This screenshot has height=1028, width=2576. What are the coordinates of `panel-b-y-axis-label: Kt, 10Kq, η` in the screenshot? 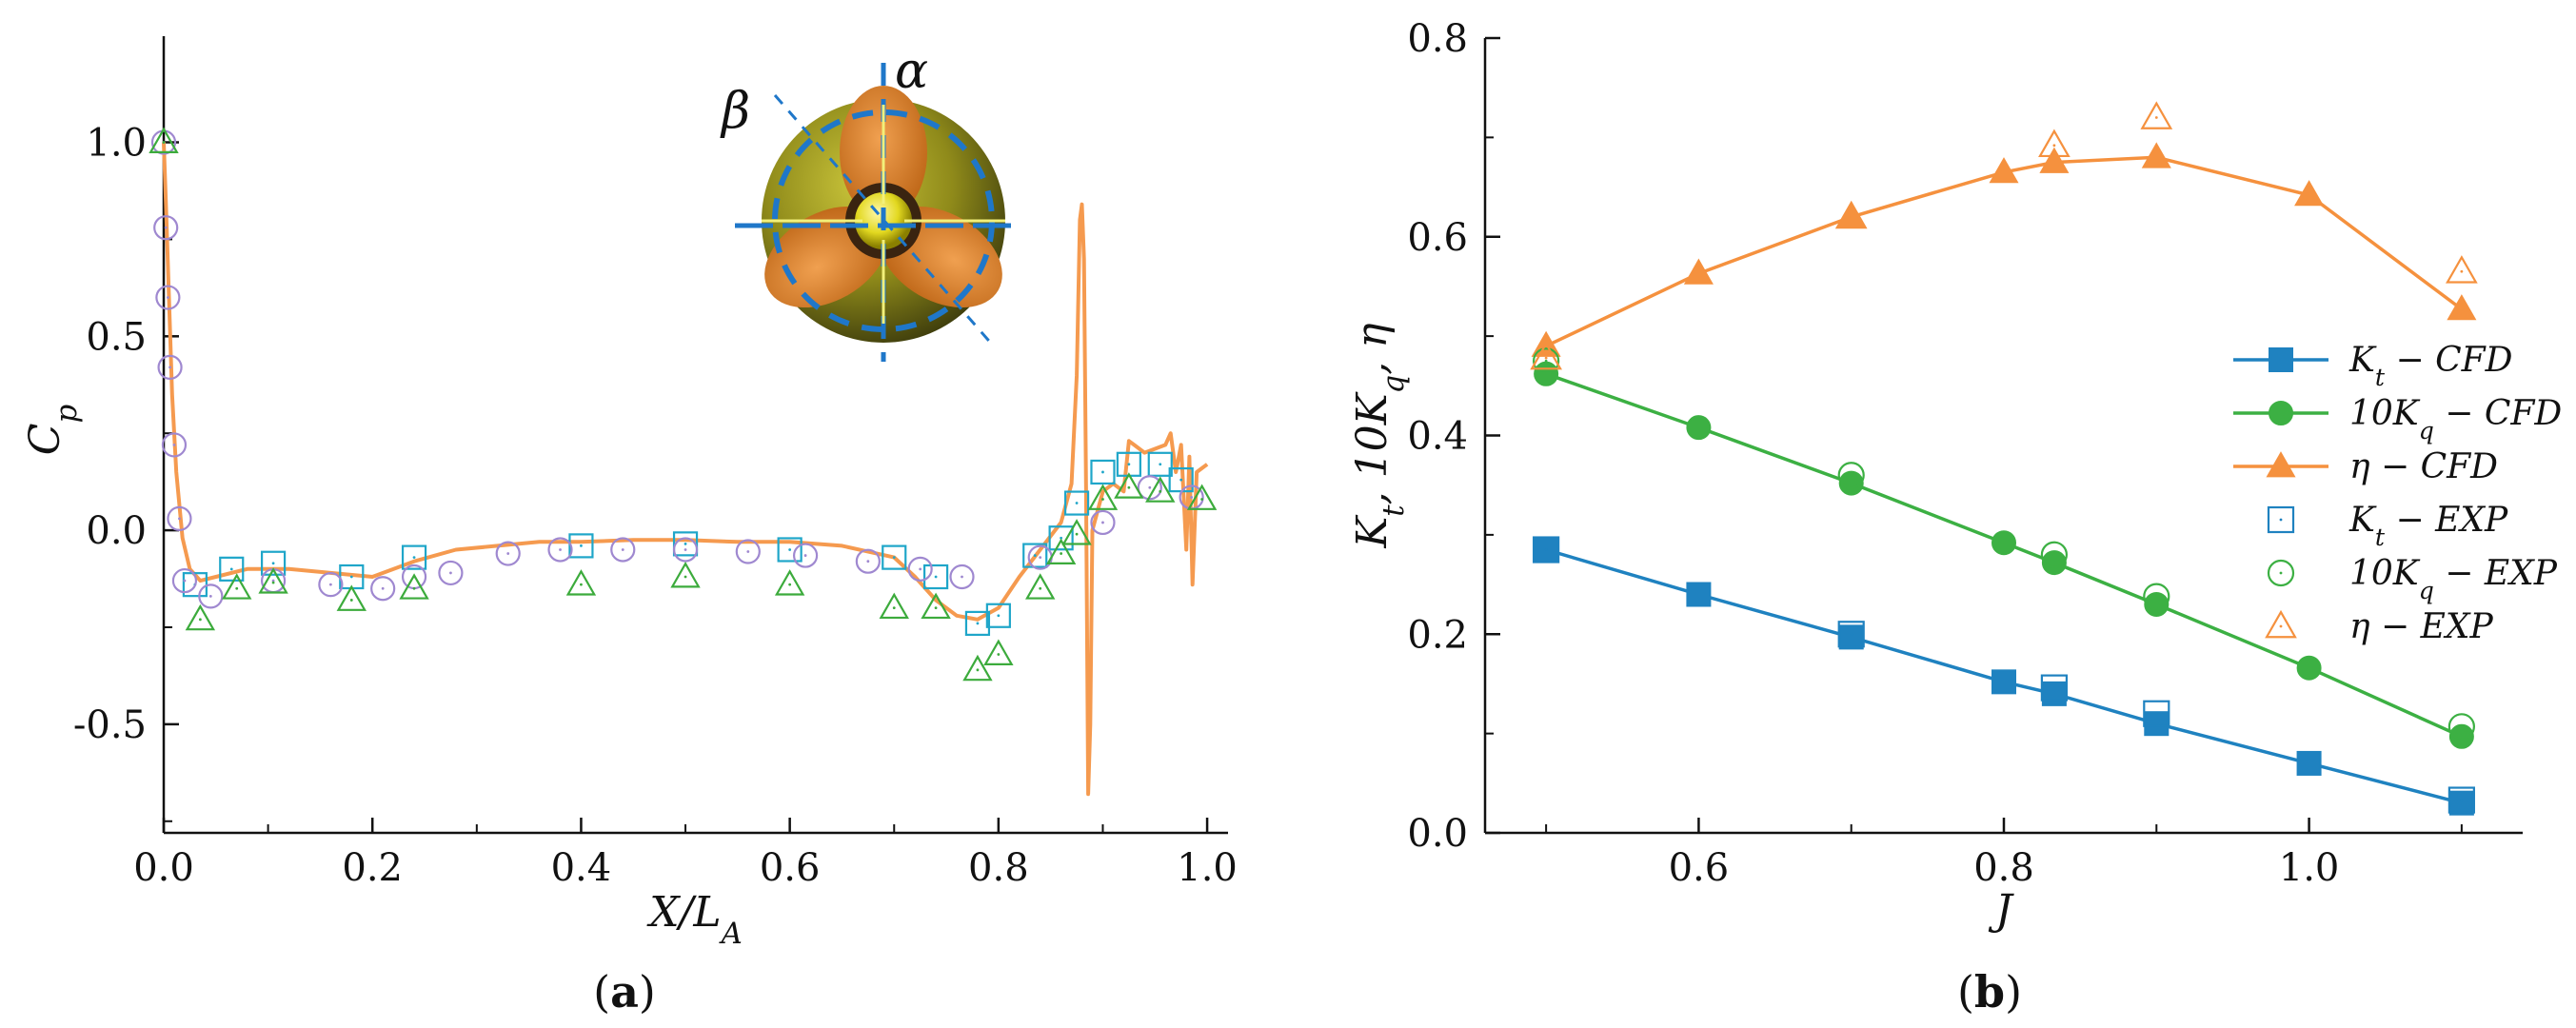 It's located at (1379, 435).